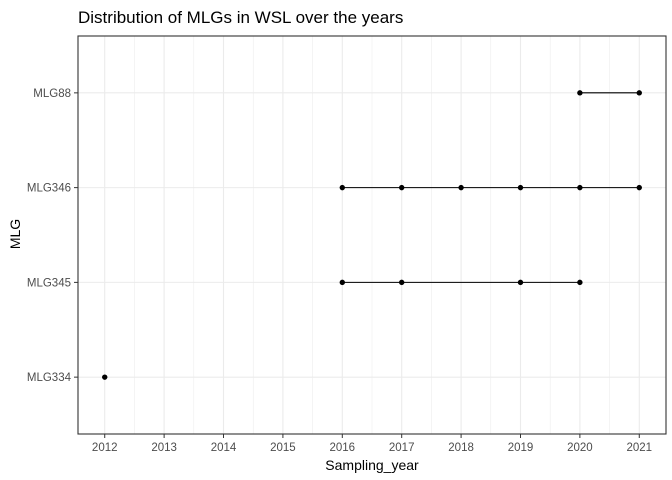 The height and width of the screenshot is (480, 672). Describe the element at coordinates (52, 236) in the screenshot. I see `y-axis: MLG334 MLG345 MLG346 MLG88` at that location.